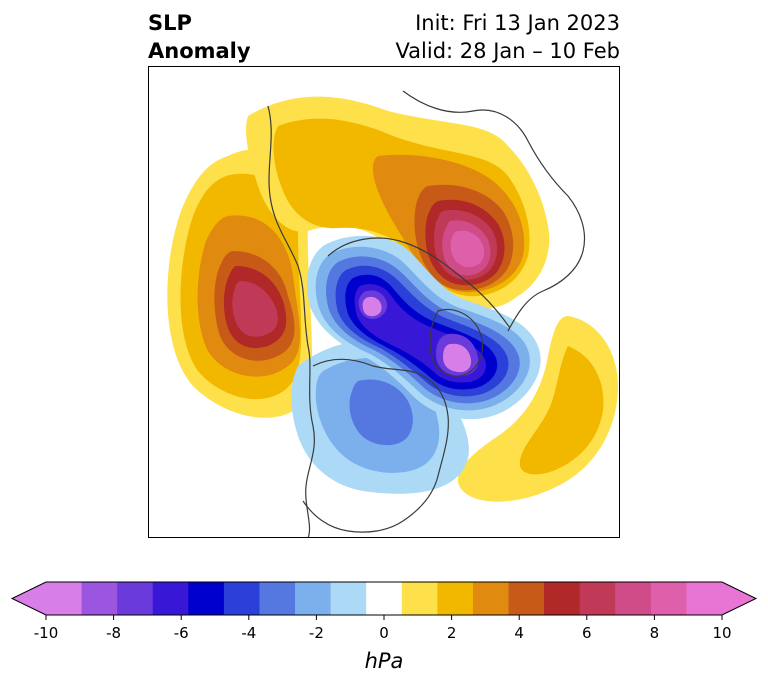 The width and height of the screenshot is (768, 684). Describe the element at coordinates (398, 203) in the screenshot. I see `eurasian-high-anomaly` at that location.